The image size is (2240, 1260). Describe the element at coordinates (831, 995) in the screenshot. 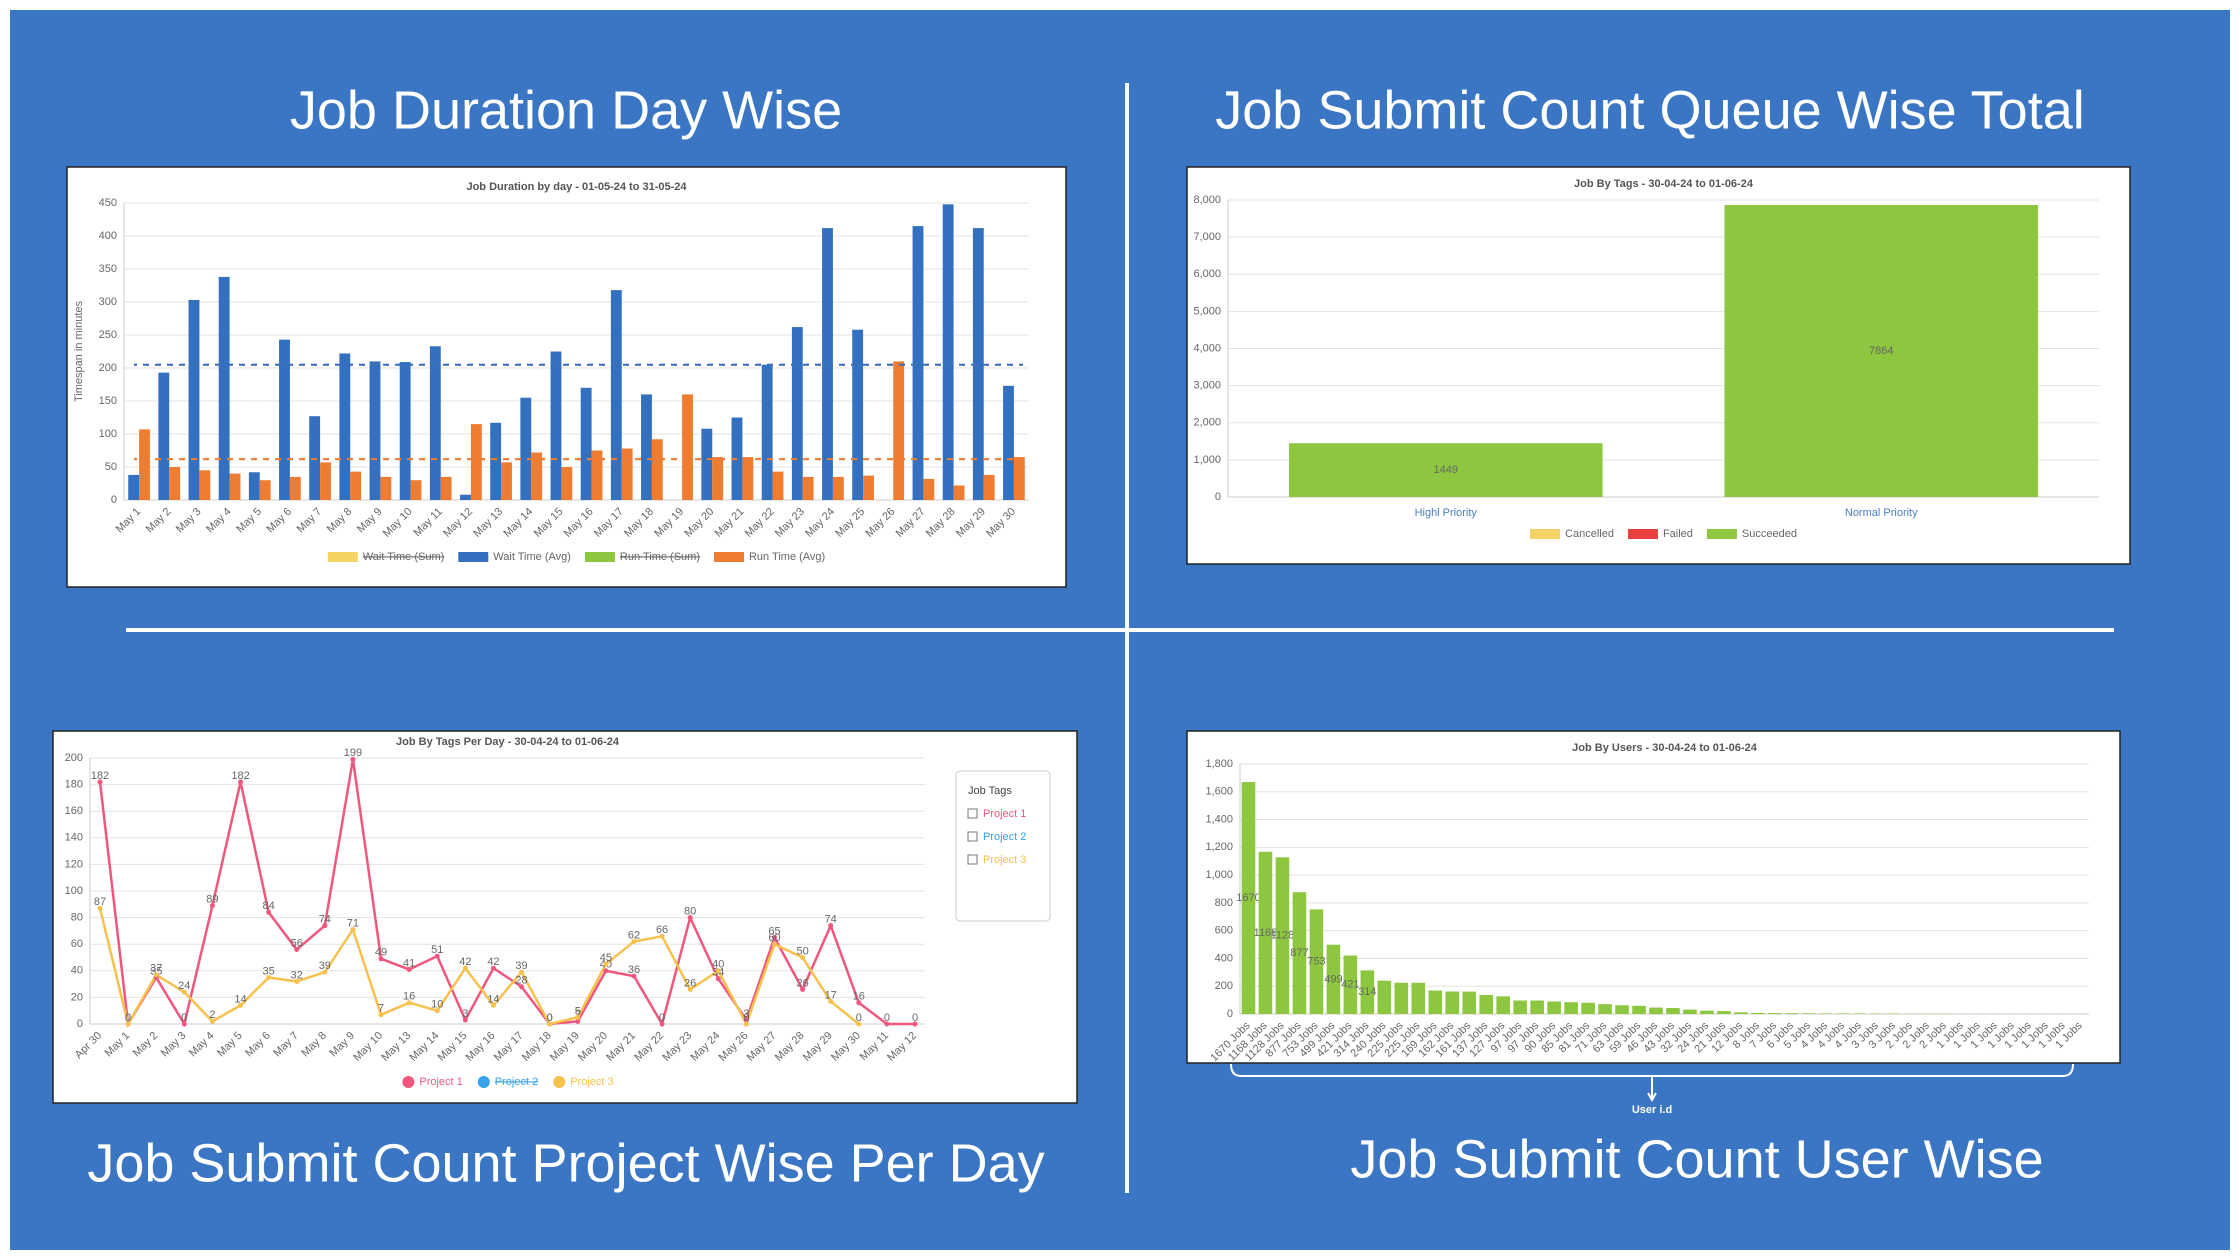

I see `data-label: 17` at that location.